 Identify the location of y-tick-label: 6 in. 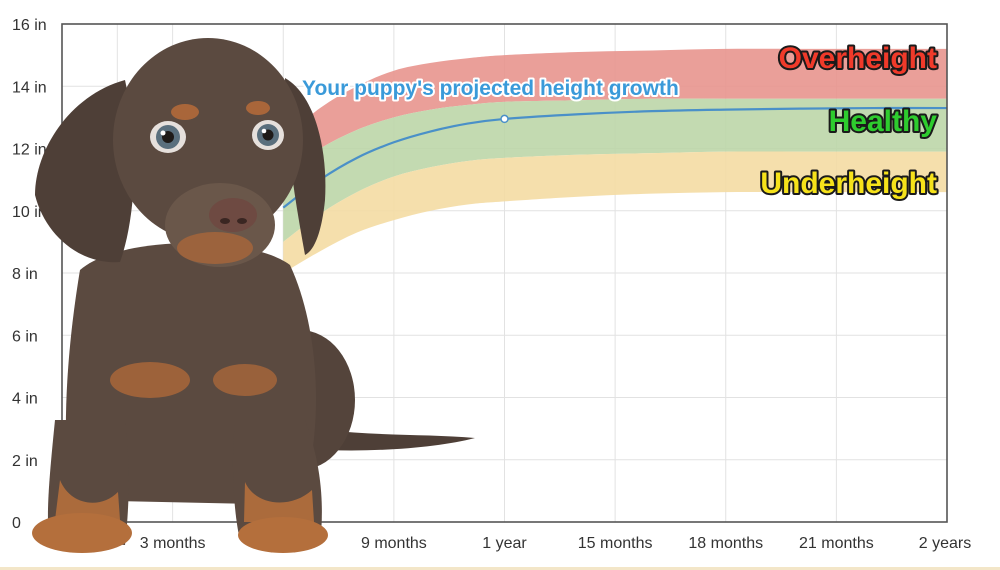
(25, 336).